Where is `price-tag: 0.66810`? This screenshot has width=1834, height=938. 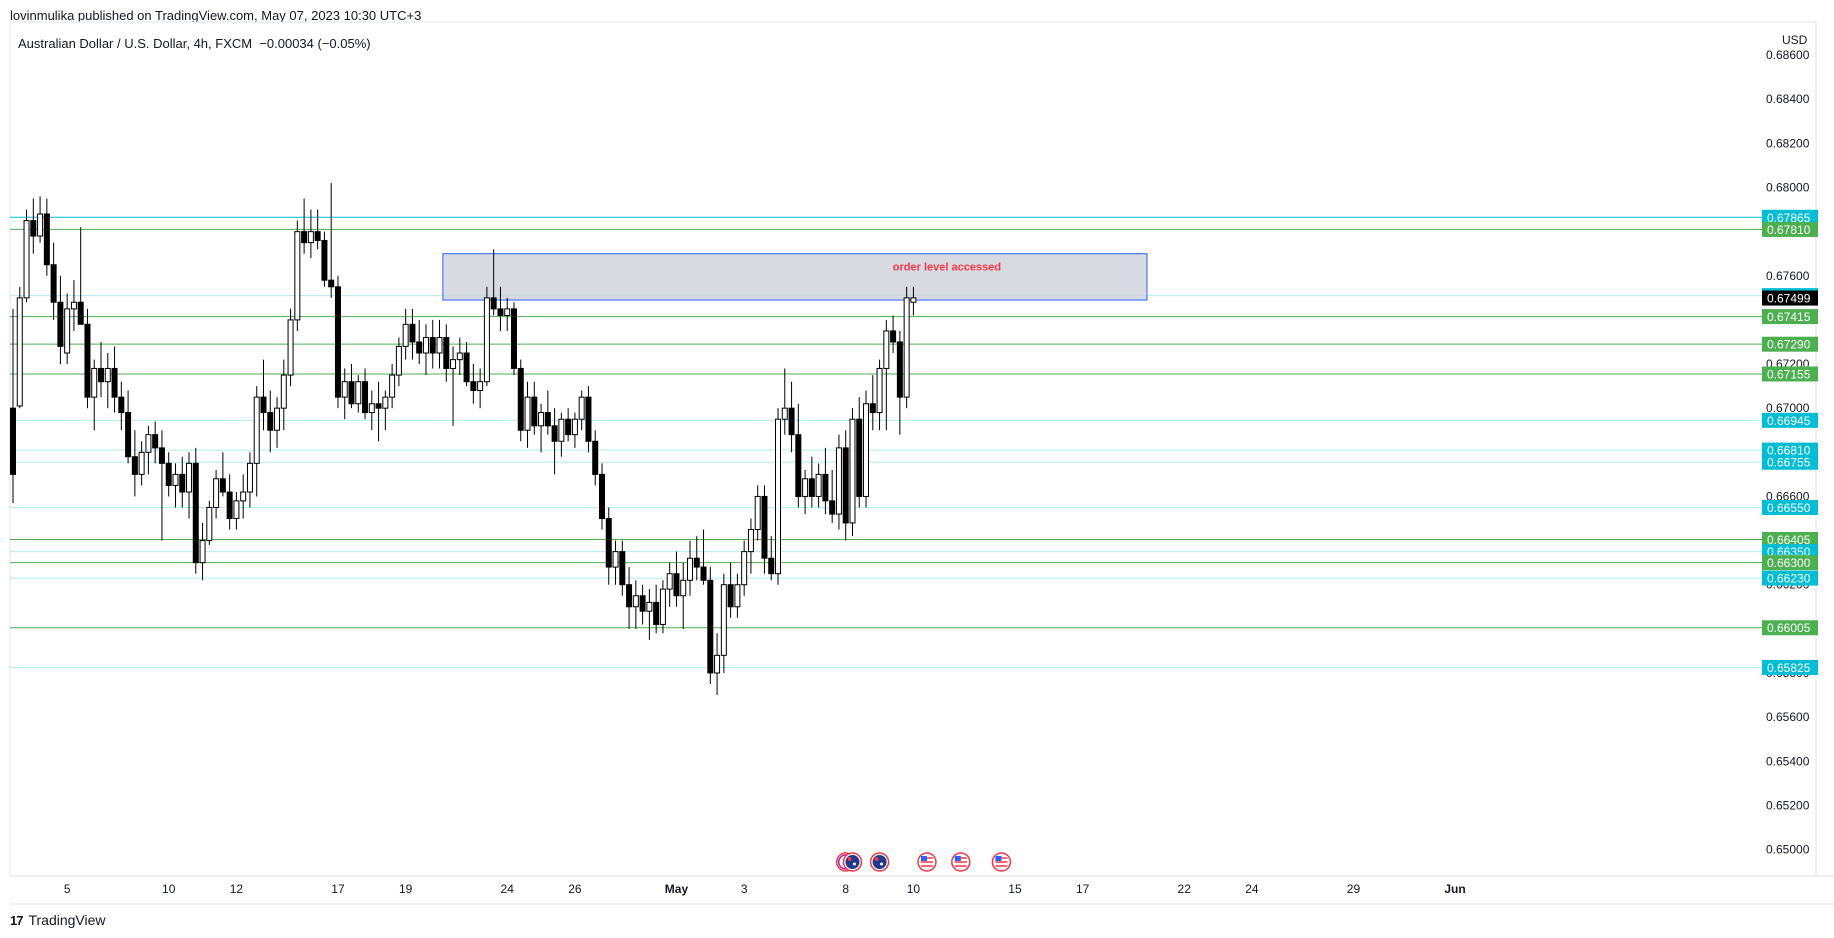
price-tag: 0.66810 is located at coordinates (1790, 450).